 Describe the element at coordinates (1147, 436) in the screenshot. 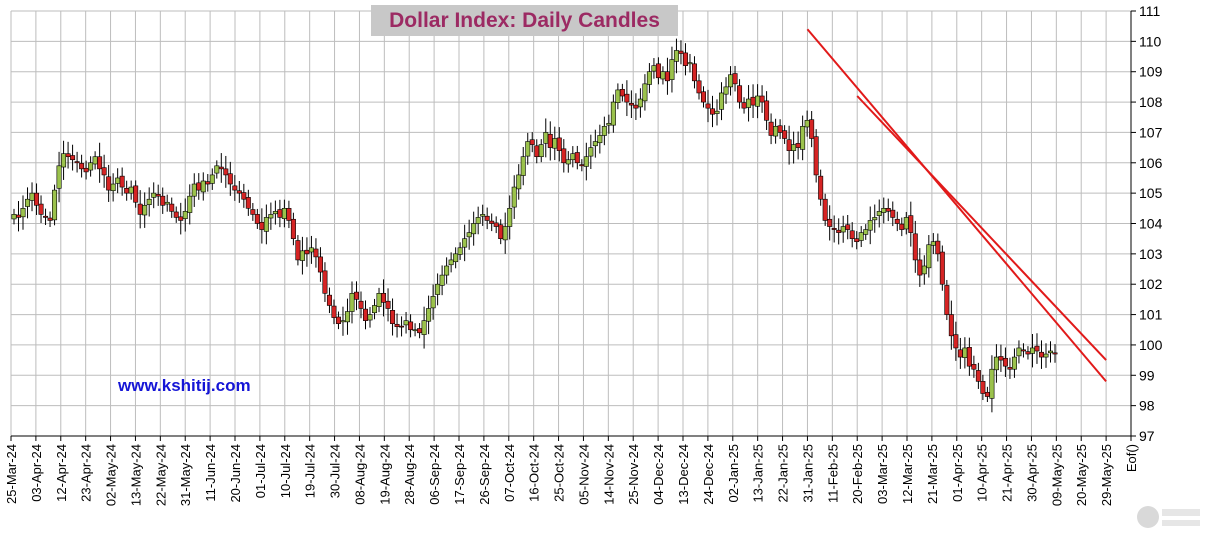

I see `y-tick-label: 97` at that location.